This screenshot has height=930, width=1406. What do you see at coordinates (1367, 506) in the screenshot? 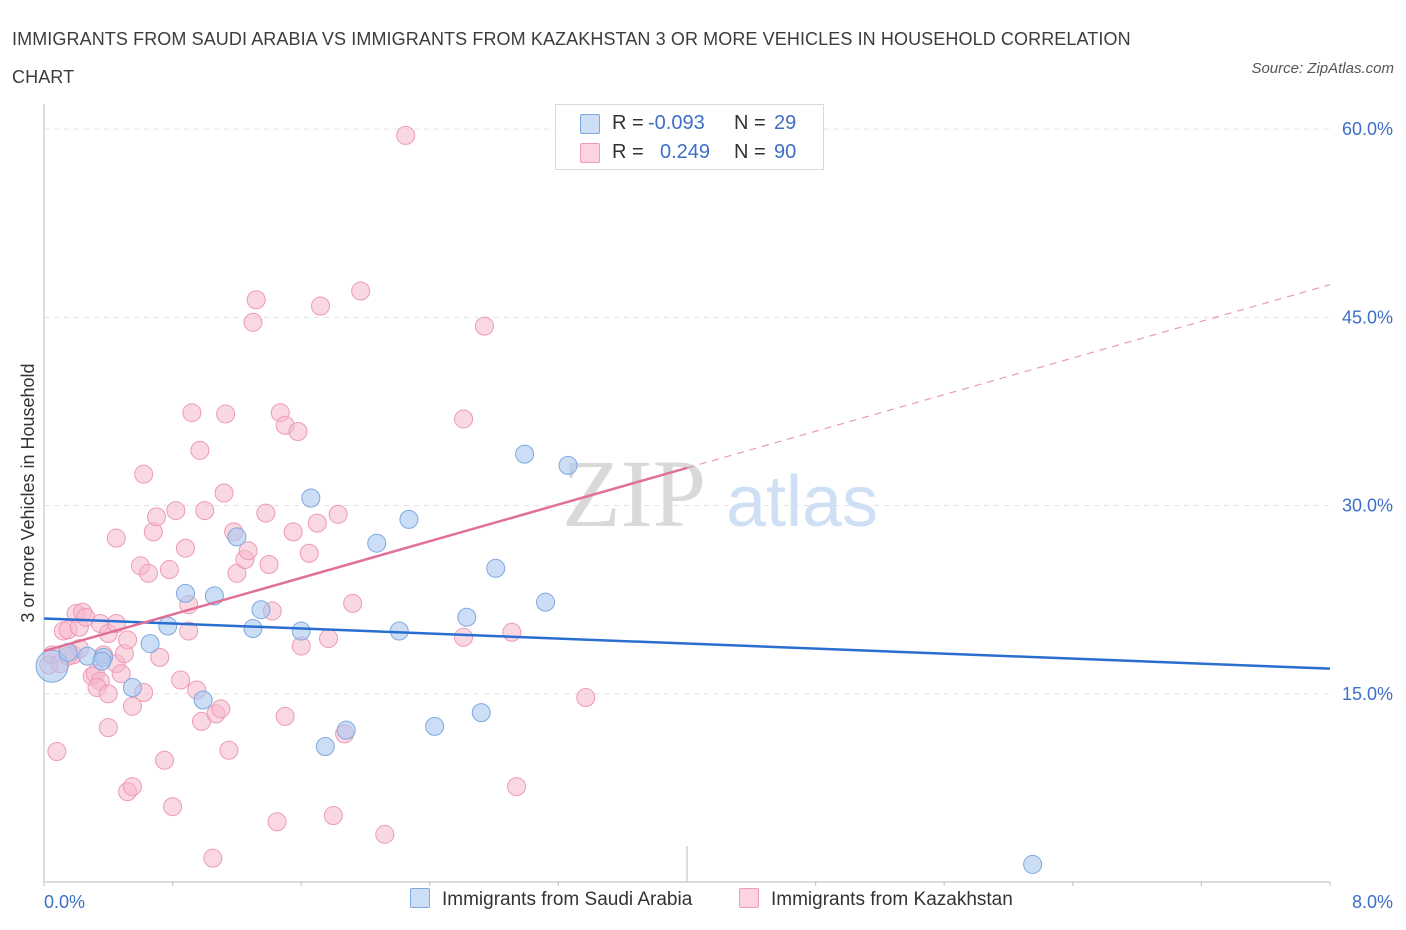
I see `y-tick-label: 30.0%` at bounding box center [1367, 506].